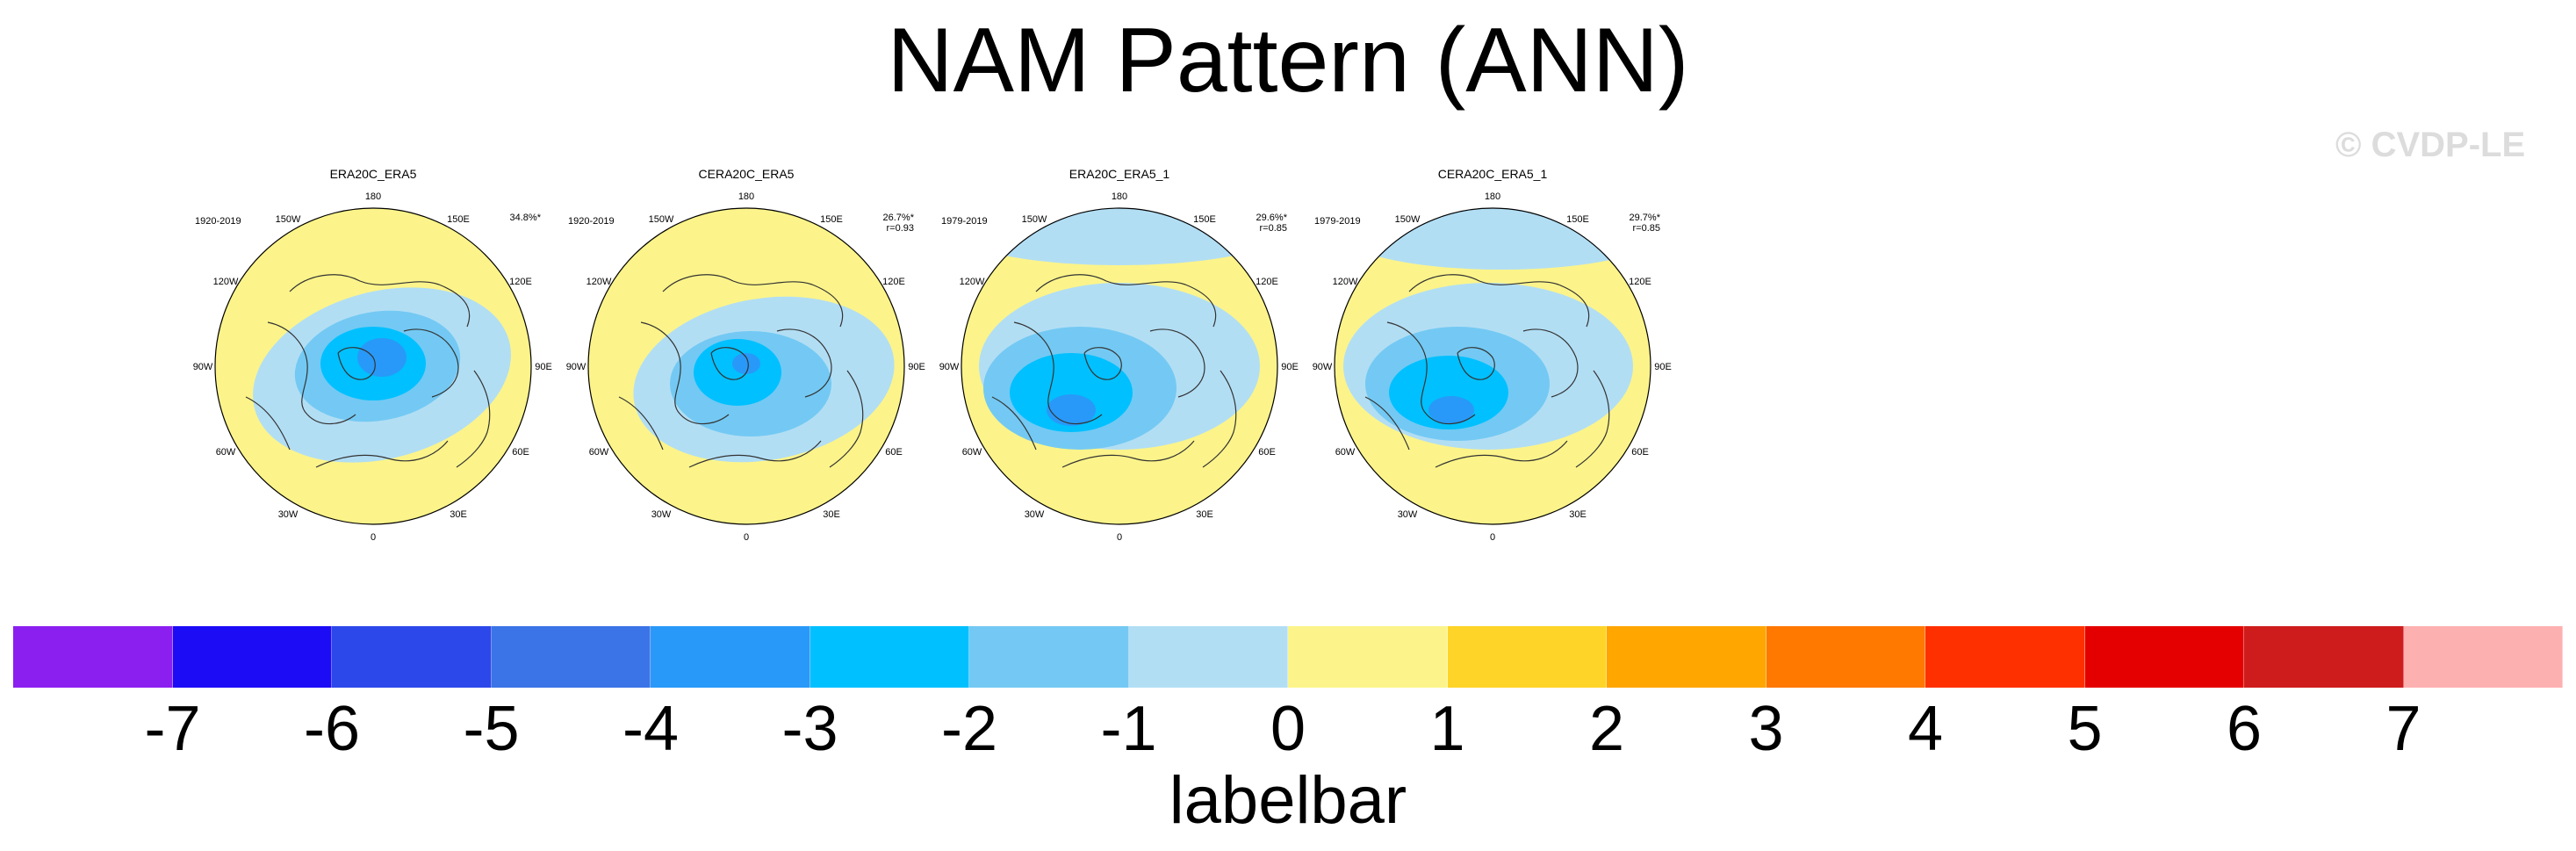  Describe the element at coordinates (1288, 61) in the screenshot. I see `figure-title: NAM Pattern (ANN)` at that location.